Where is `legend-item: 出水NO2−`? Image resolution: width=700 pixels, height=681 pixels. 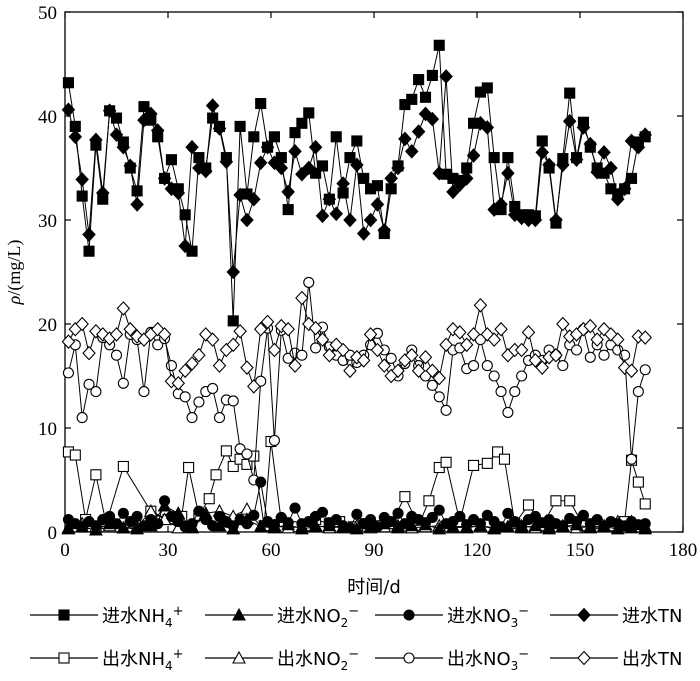 legend-item: 出水NO2− is located at coordinates (282, 660).